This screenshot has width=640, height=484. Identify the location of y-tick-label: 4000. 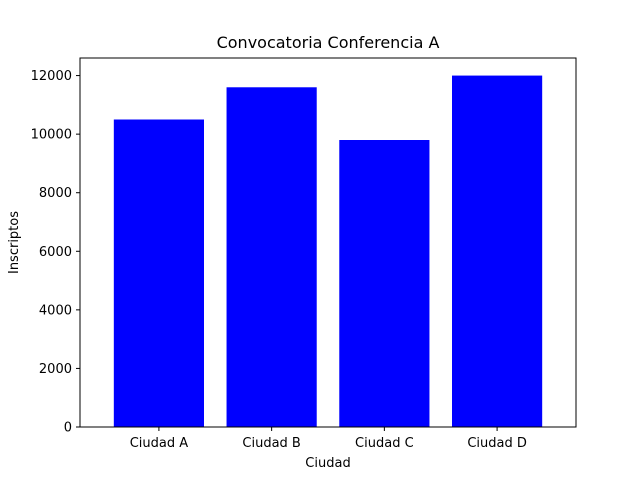
(55, 310).